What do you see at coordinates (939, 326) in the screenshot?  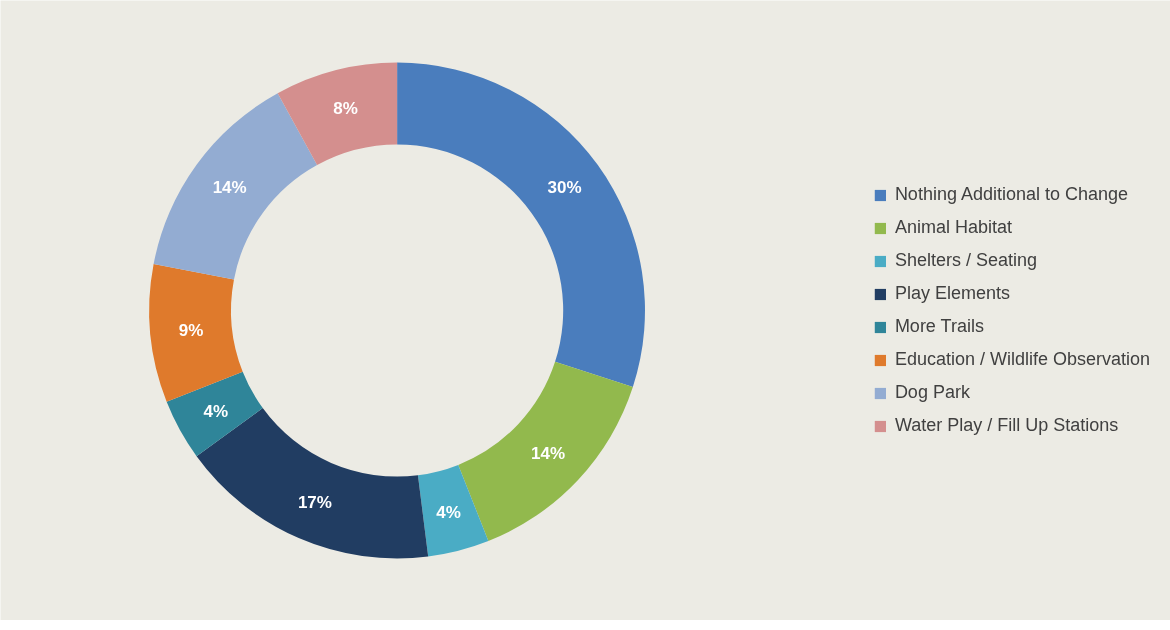 I see `legend-label: More Trails` at bounding box center [939, 326].